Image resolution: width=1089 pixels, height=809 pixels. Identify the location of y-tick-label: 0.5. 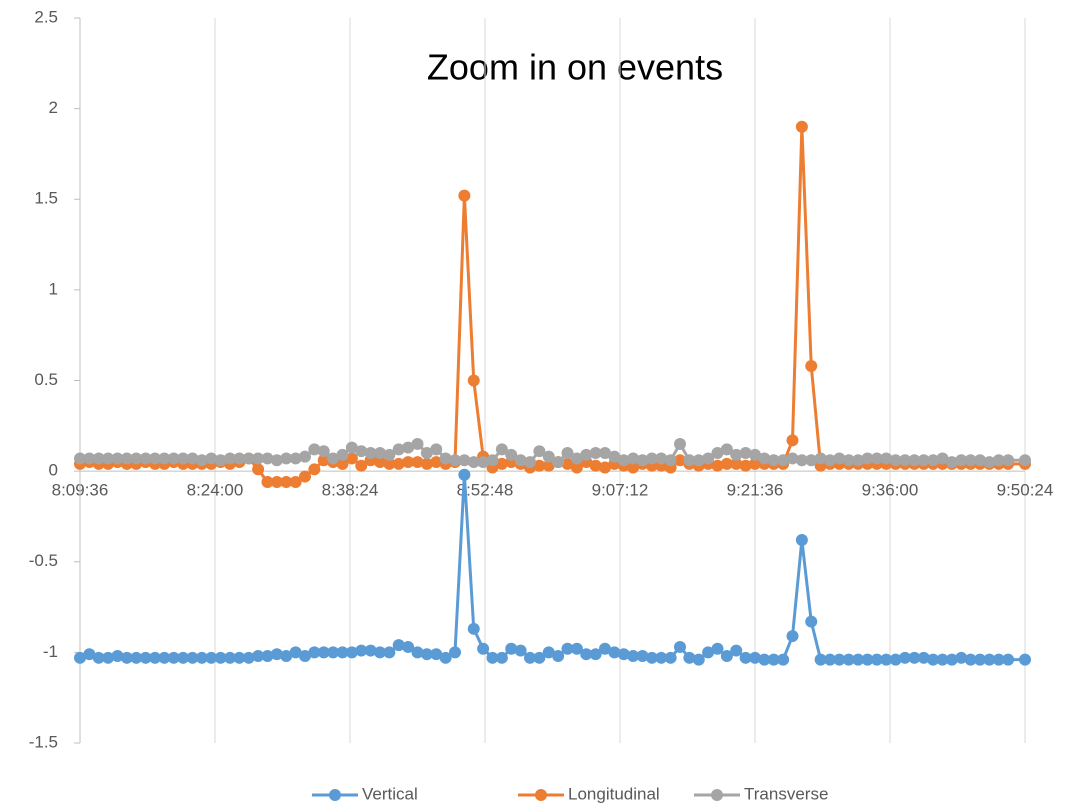
(46, 379).